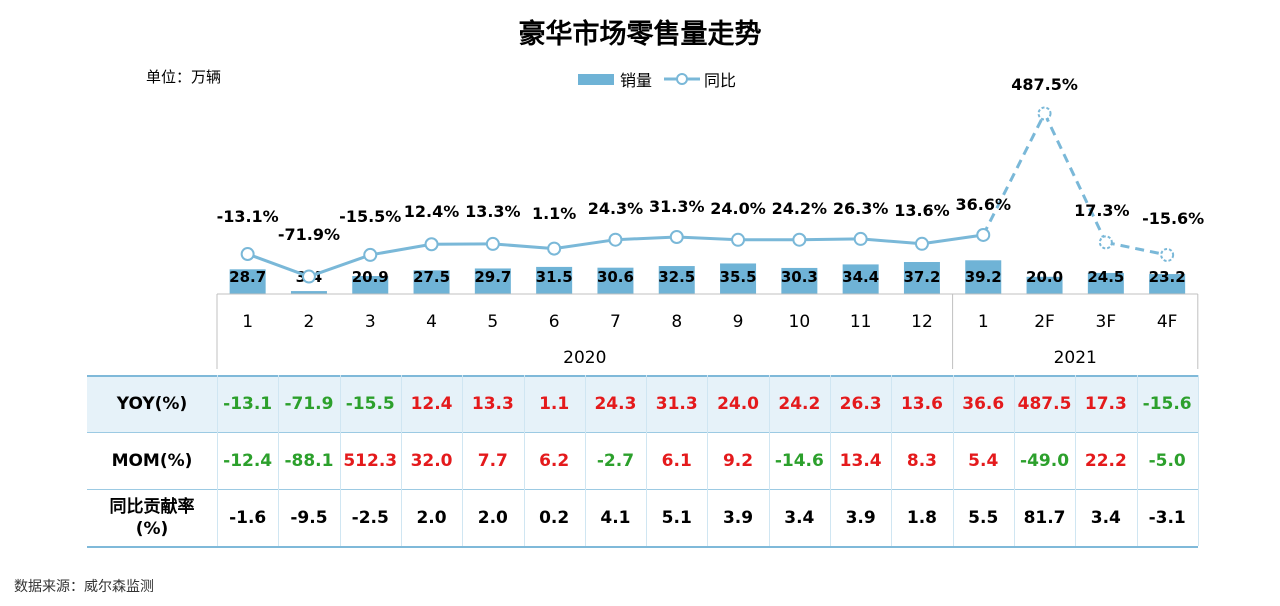  I want to click on table-cell: 31.3, so click(676, 403).